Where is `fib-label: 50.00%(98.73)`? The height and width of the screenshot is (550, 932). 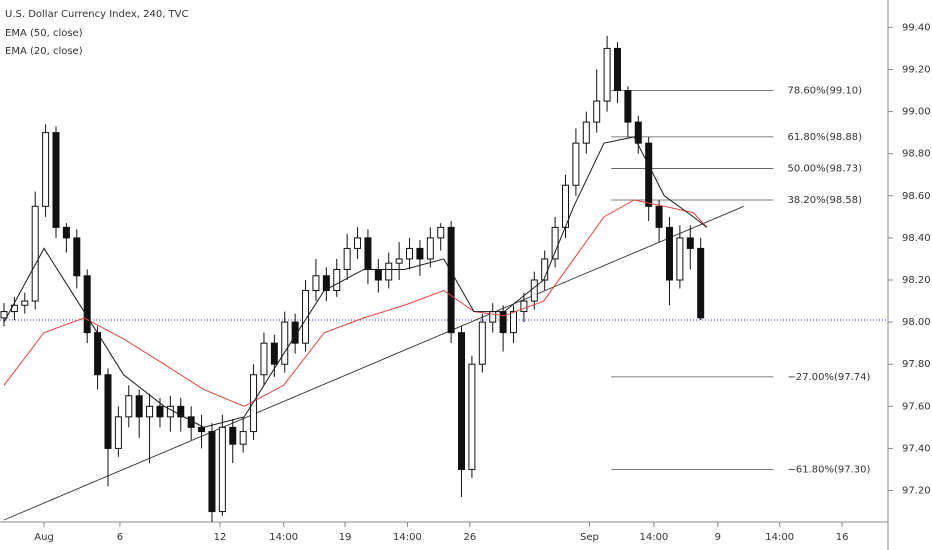
fib-label: 50.00%(98.73) is located at coordinates (824, 168).